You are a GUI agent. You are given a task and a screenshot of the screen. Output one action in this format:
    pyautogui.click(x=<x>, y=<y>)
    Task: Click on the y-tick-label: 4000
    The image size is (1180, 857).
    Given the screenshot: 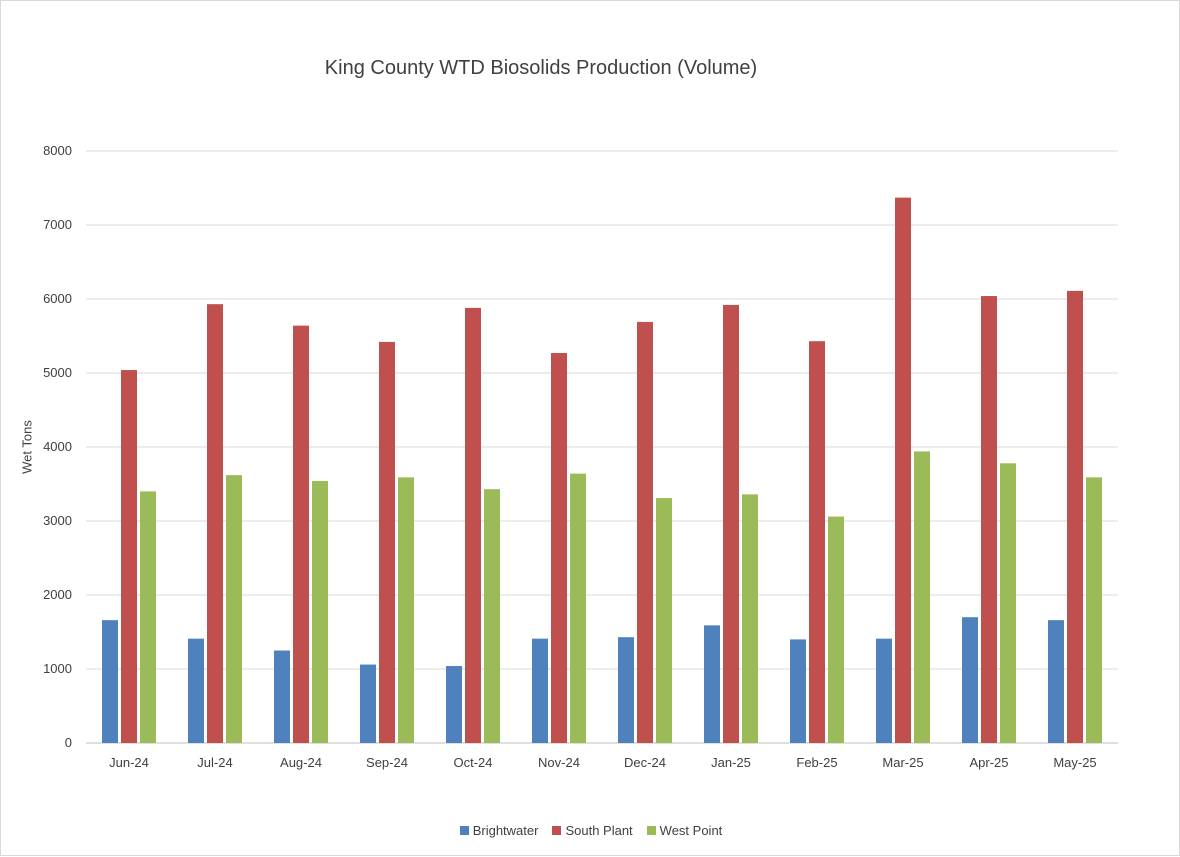 What is the action you would take?
    pyautogui.click(x=57, y=446)
    